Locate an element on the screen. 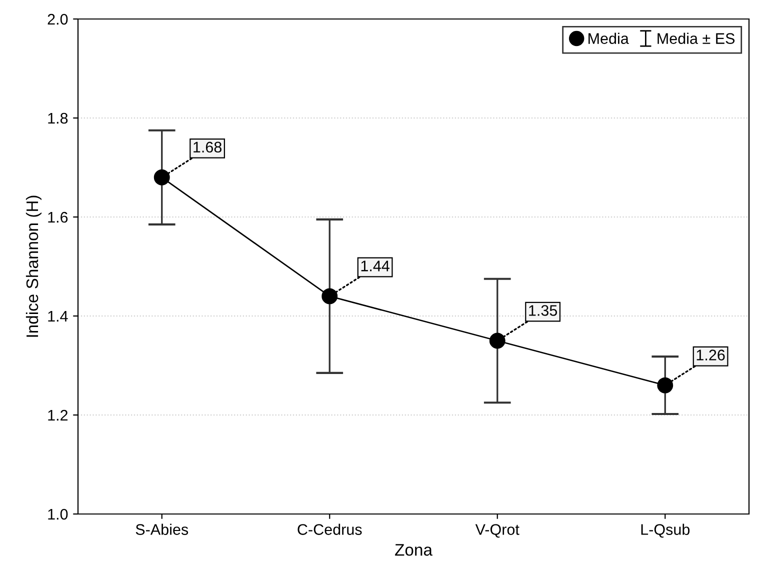 This screenshot has height=571, width=769. y-tick-label: 1.4 is located at coordinates (58, 316).